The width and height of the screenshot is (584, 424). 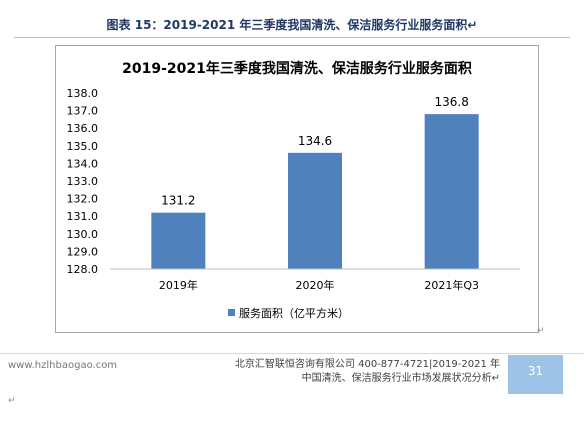 I want to click on data-label: 136.8, so click(x=451, y=102).